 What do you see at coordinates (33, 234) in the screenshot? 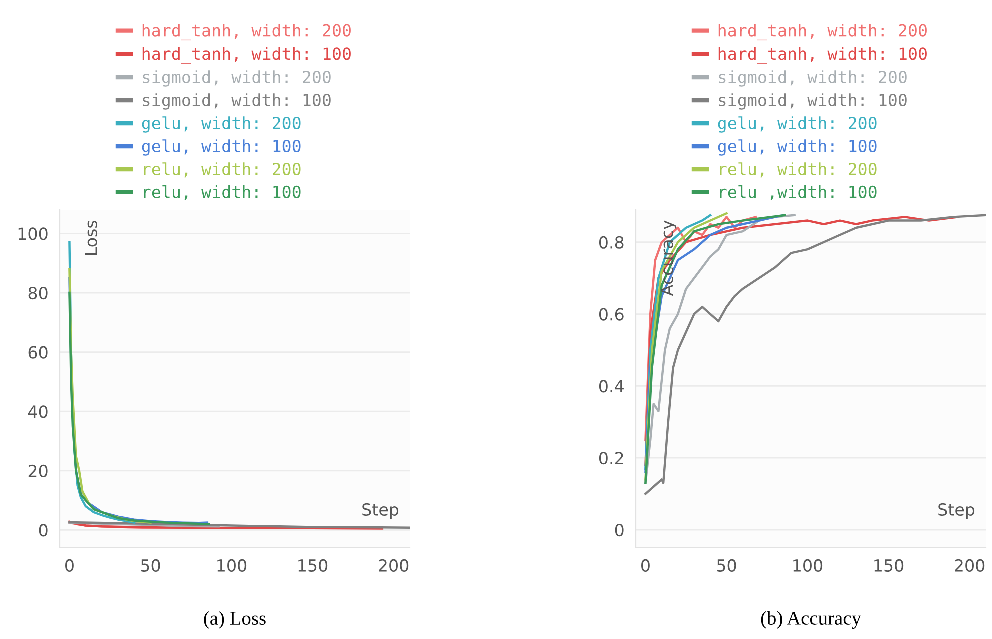
I see `y-tick-label: 100` at bounding box center [33, 234].